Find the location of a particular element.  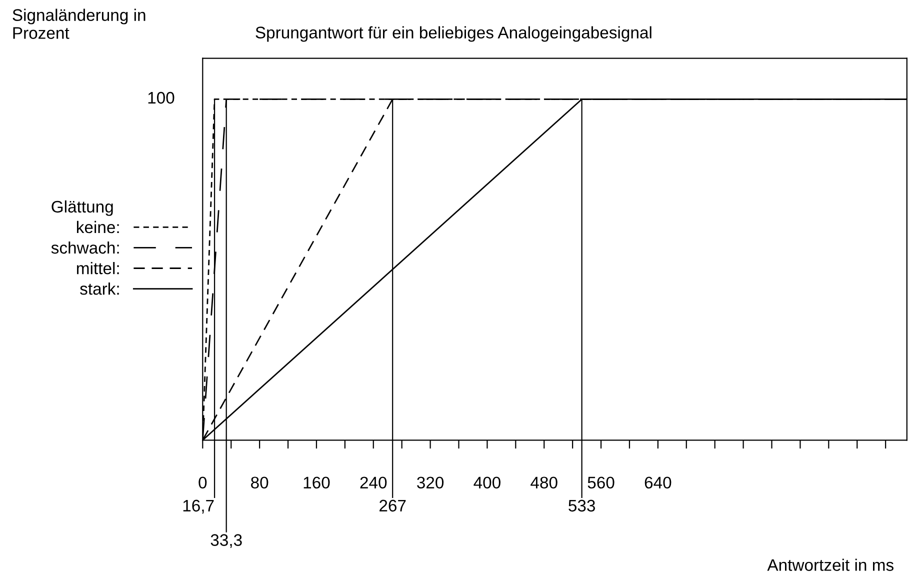

legend-title: Glättung is located at coordinates (82, 208).